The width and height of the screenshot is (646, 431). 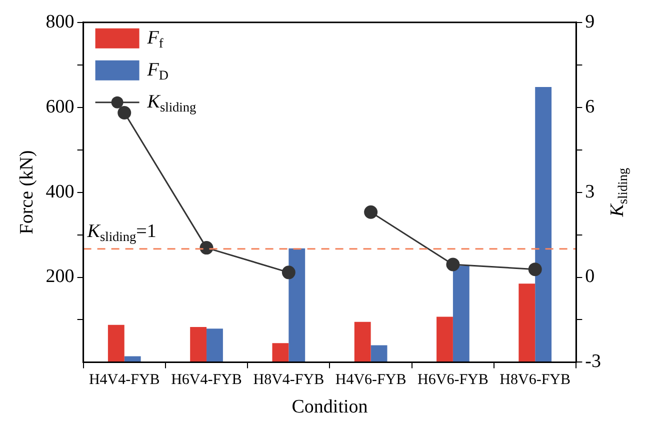 What do you see at coordinates (27, 192) in the screenshot?
I see `y-axis-title: Force (kN)` at bounding box center [27, 192].